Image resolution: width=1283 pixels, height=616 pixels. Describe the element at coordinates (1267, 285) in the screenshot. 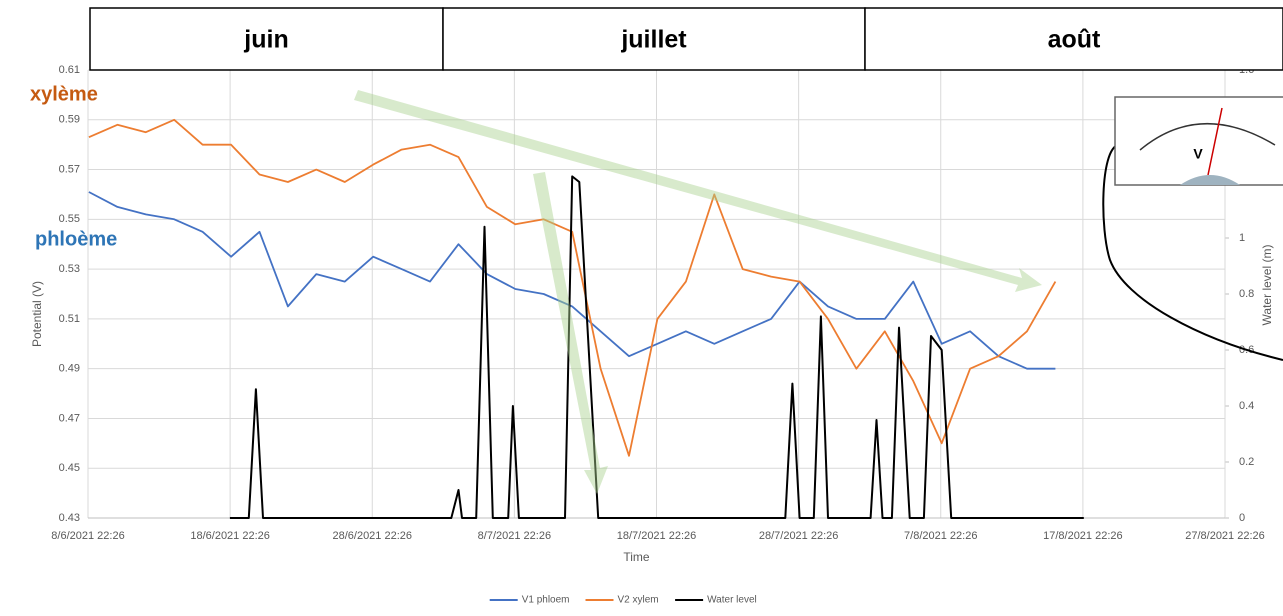

I see `y2-axis-title: Water level (m)` at that location.